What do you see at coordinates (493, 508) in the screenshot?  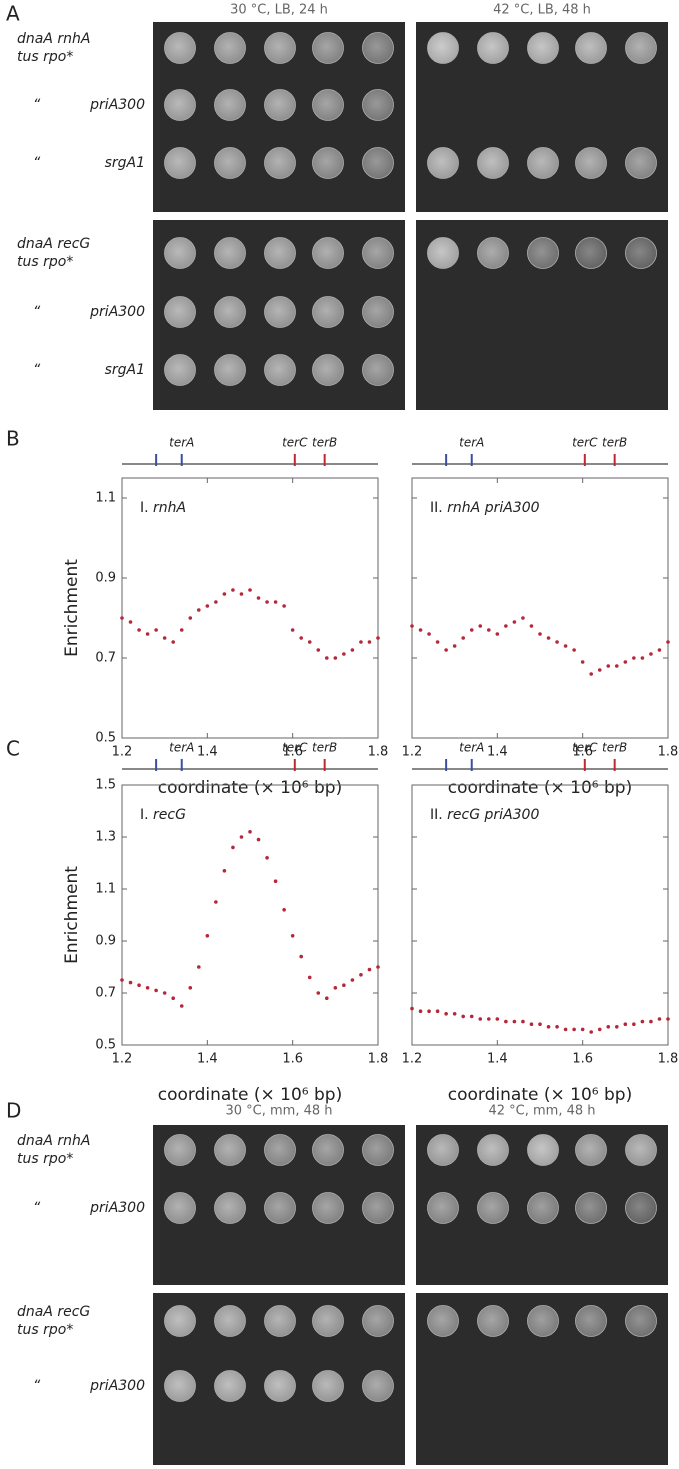 I see `genotype: rnhA priA300` at bounding box center [493, 508].